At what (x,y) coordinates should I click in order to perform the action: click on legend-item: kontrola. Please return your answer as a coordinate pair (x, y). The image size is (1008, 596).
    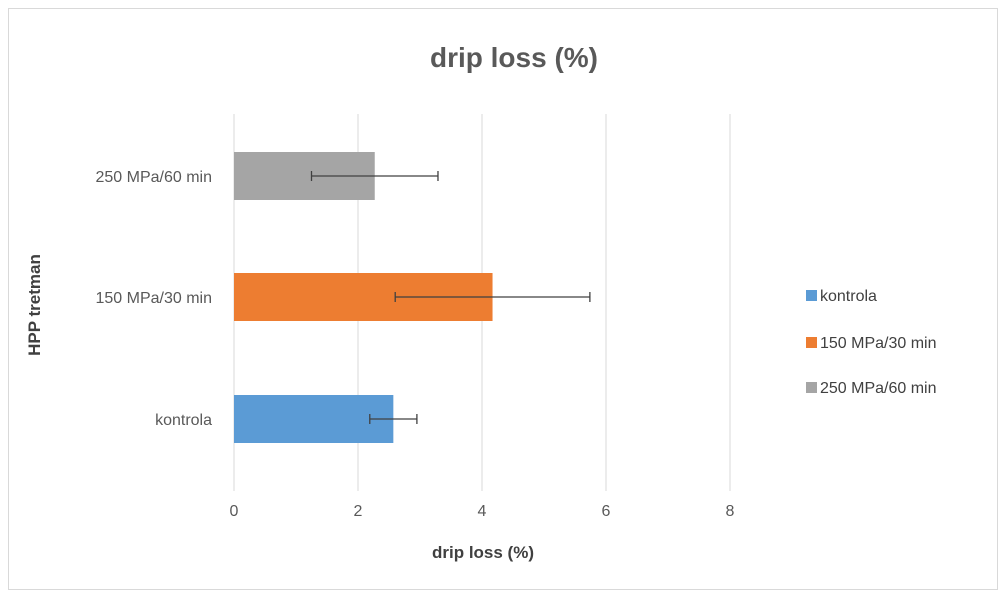
    Looking at the image, I should click on (841, 296).